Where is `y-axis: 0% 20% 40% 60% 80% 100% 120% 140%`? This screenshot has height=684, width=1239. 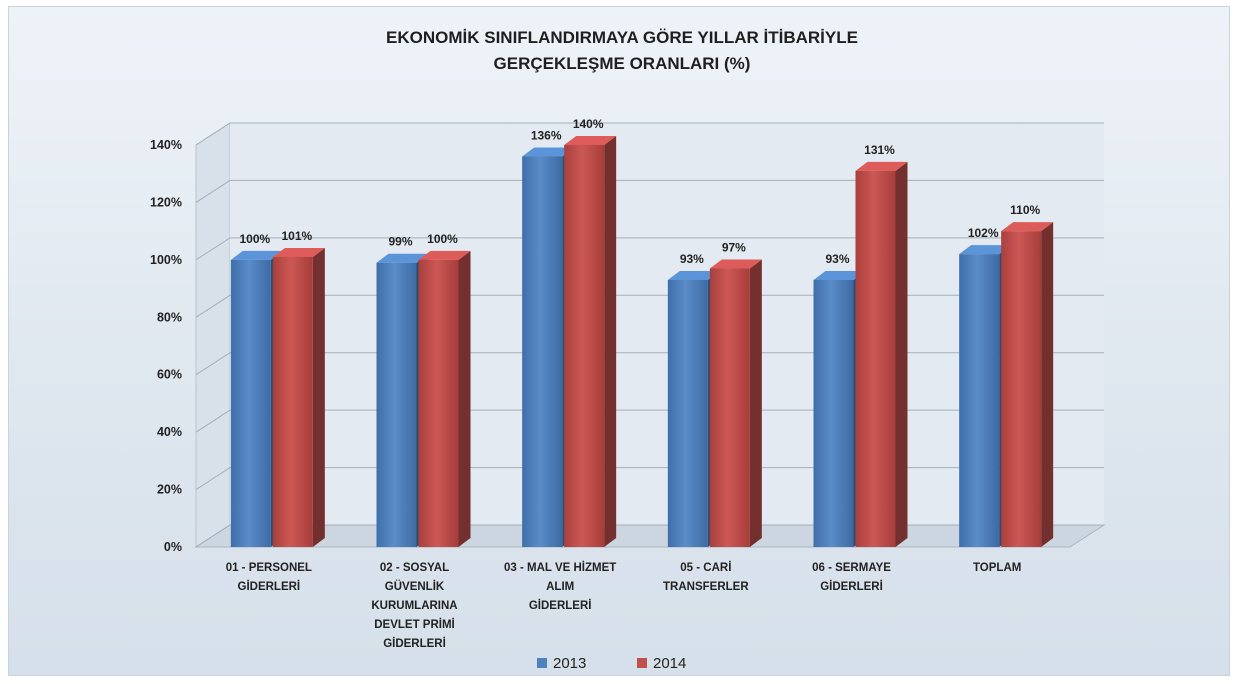
y-axis: 0% 20% 40% 60% 80% 100% 120% 140% is located at coordinates (166, 346).